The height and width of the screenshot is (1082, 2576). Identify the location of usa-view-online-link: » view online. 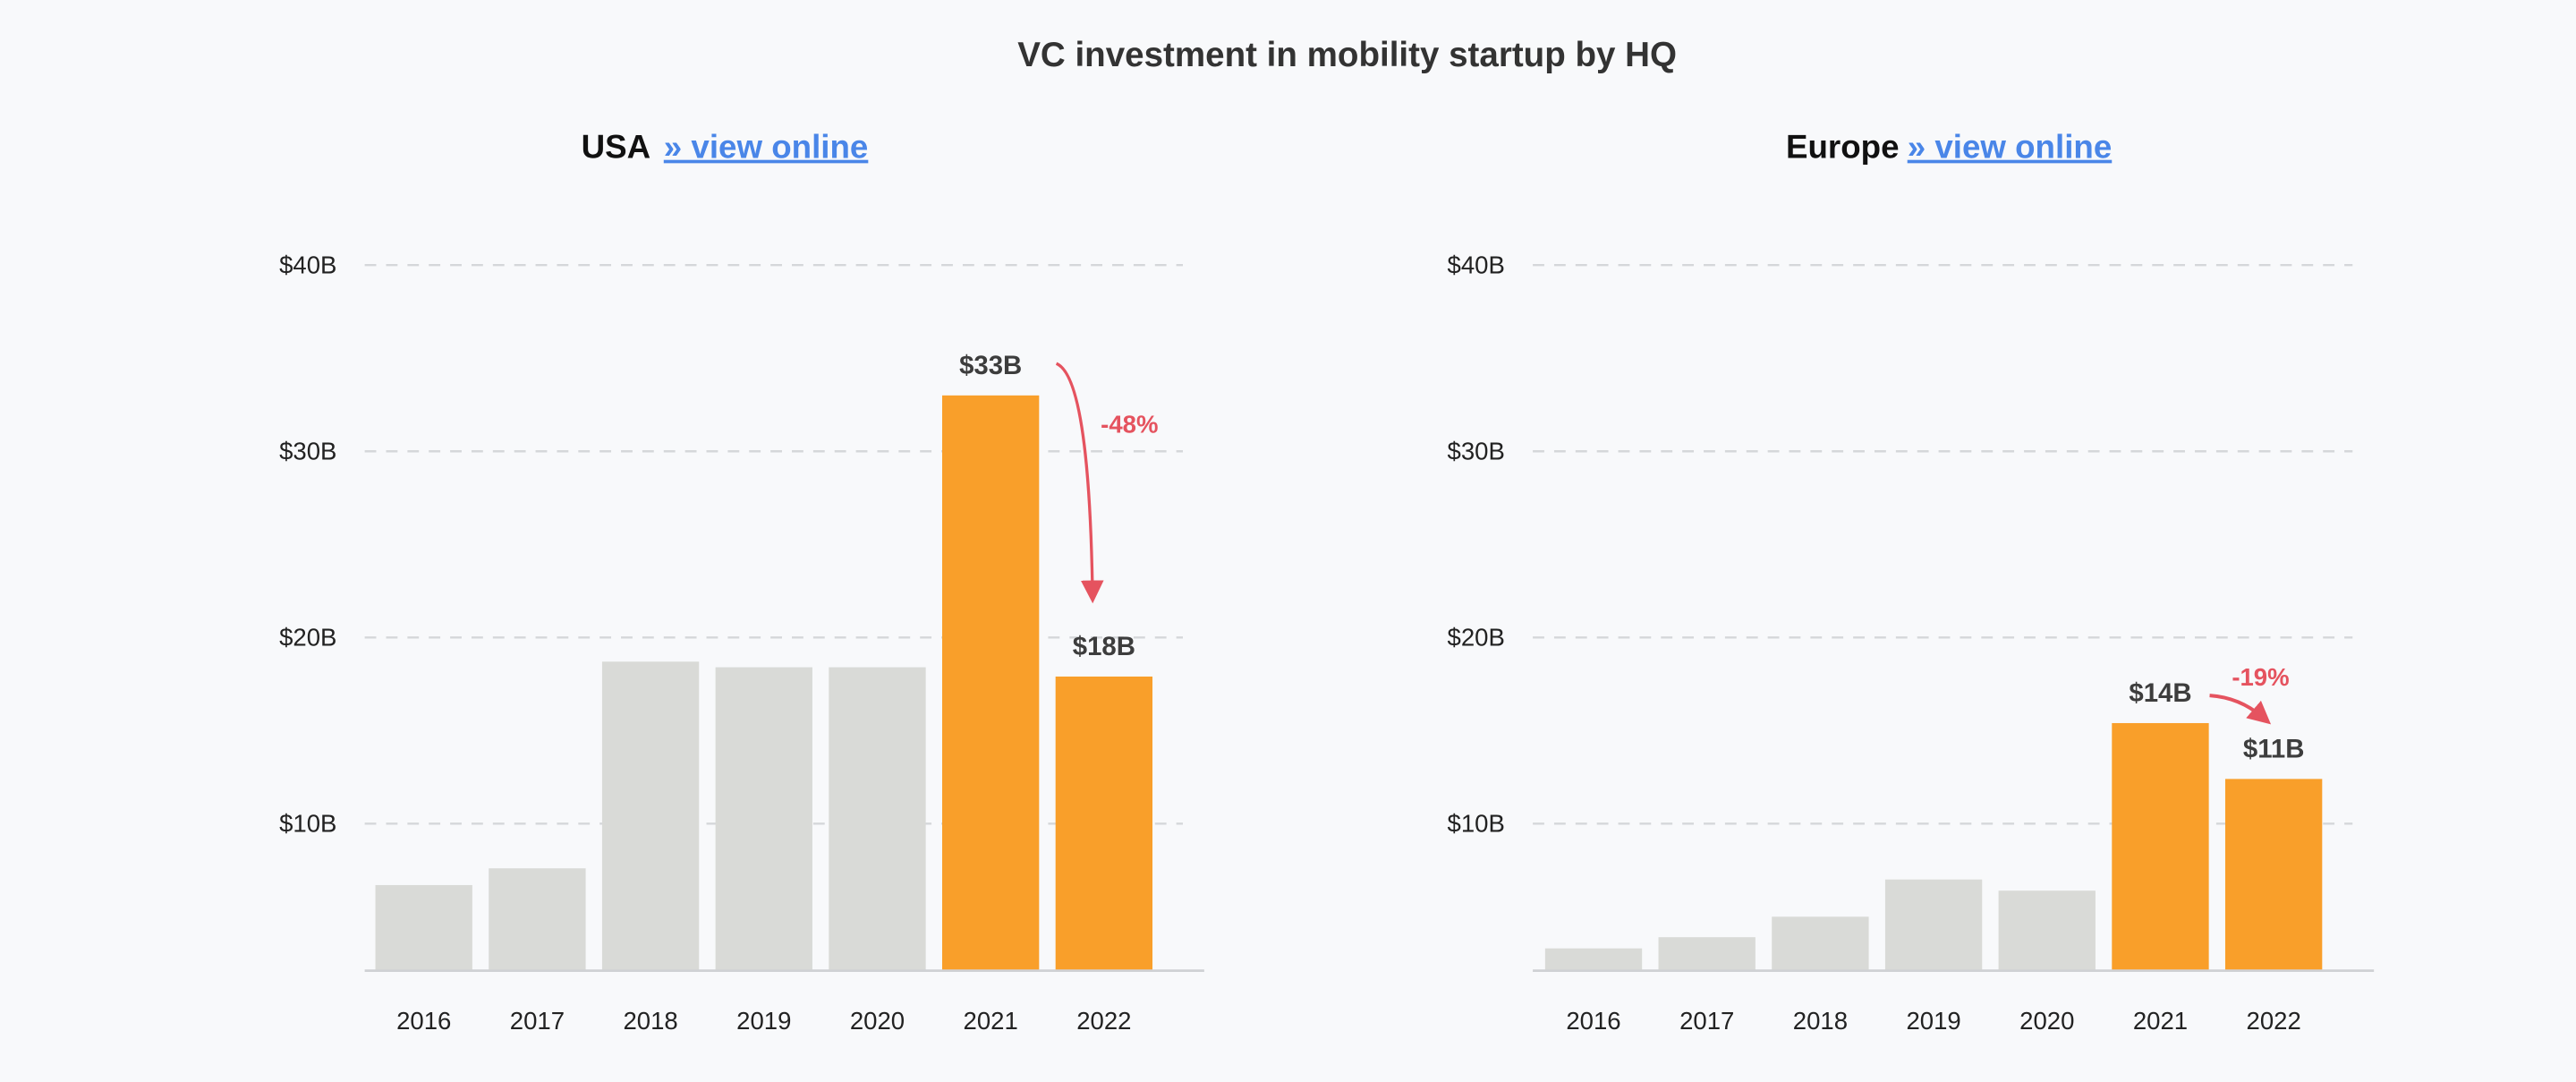
(766, 148).